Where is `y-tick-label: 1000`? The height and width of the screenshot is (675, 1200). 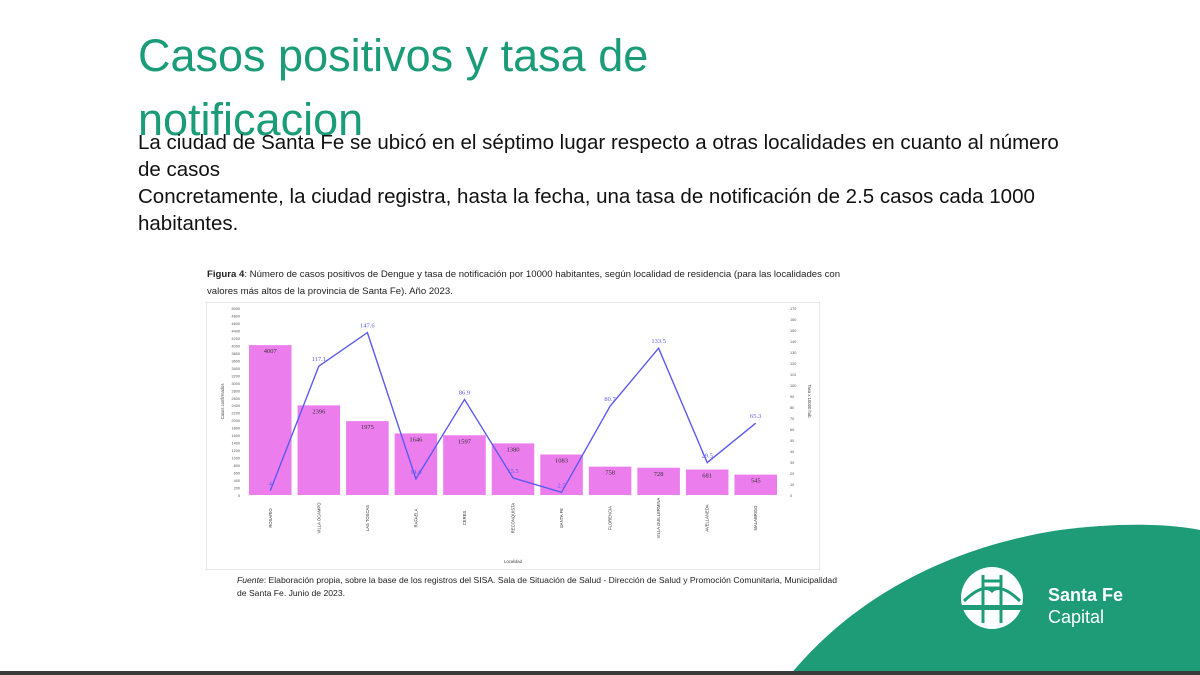 y-tick-label: 1000 is located at coordinates (236, 459).